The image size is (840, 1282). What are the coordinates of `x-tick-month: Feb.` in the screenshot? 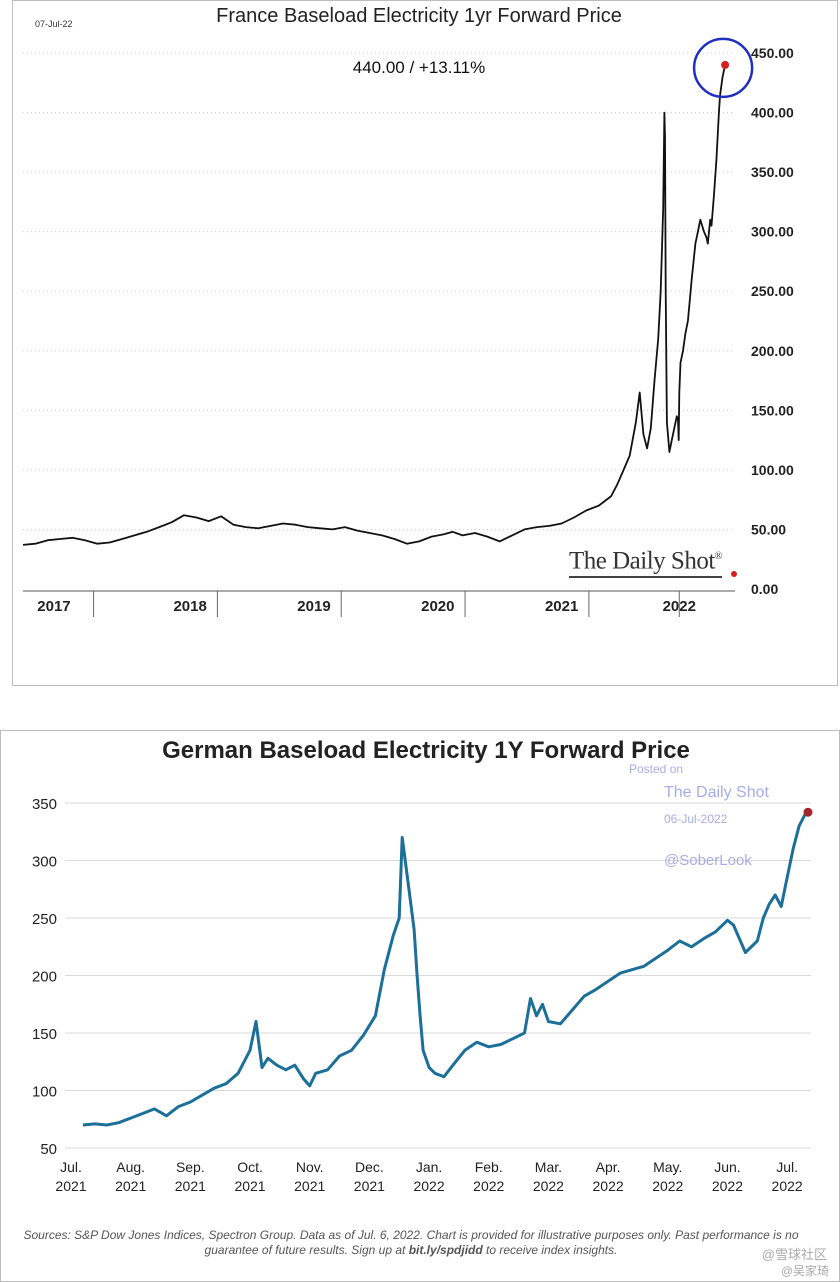 It's located at (489, 1167).